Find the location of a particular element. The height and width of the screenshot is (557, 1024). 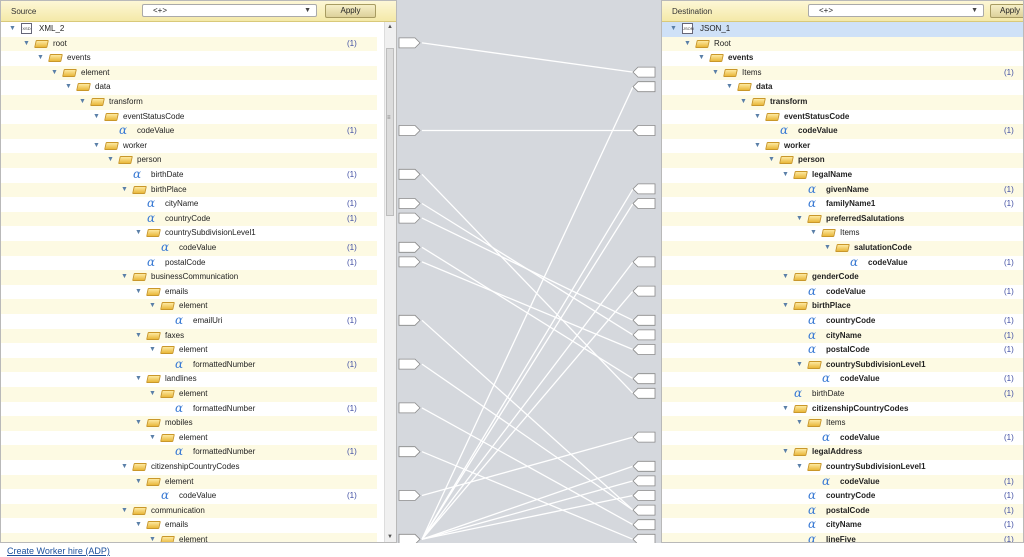

destination-tree-row: α givenName (1) is located at coordinates (842, 190).